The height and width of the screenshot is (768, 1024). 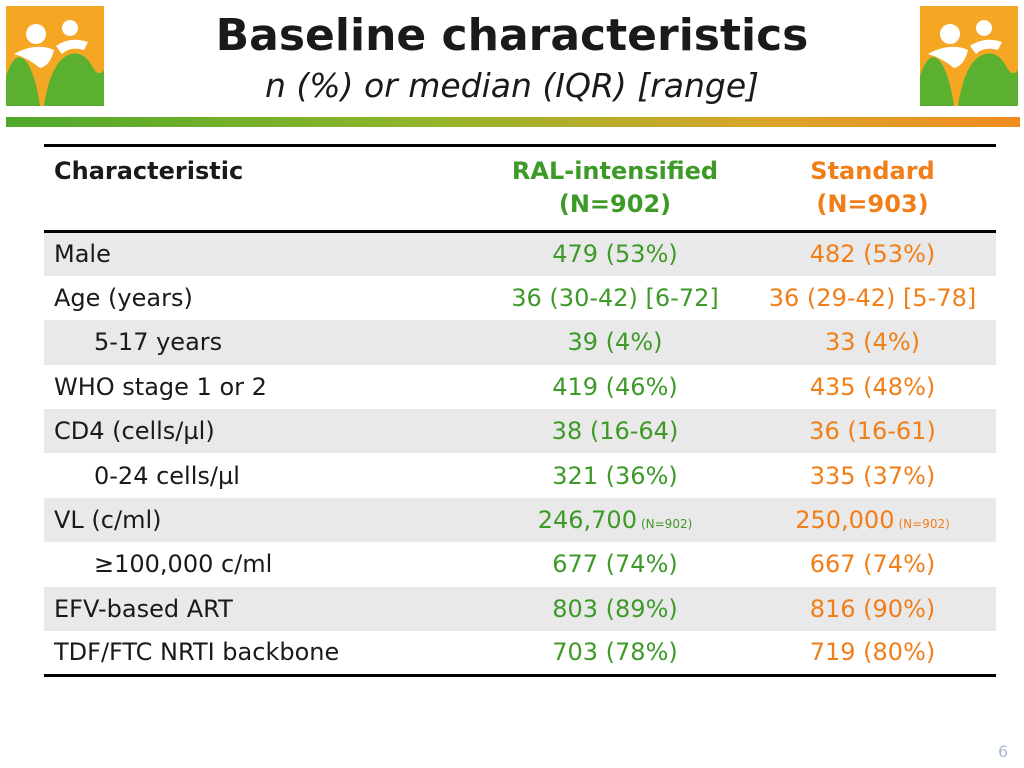 I want to click on standard-value: 435 (48%), so click(x=872, y=386).